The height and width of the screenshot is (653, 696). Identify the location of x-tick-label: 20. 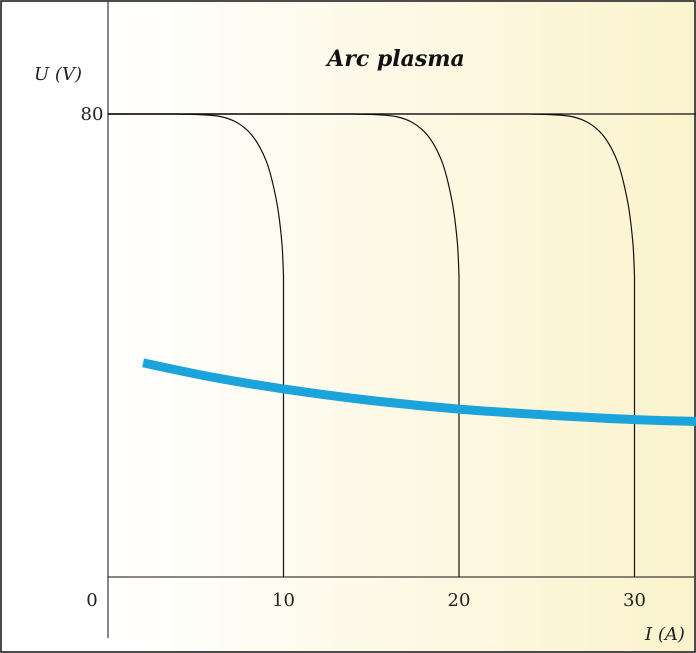
(459, 600).